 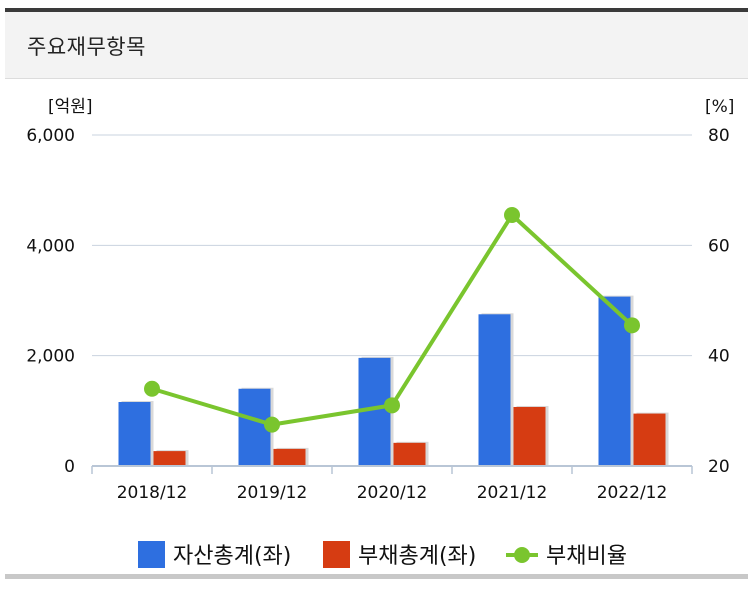 I want to click on x-axis-ticks: 2018/12 2019/12 2020/12 2021/12 2022/12, so click(x=392, y=484).